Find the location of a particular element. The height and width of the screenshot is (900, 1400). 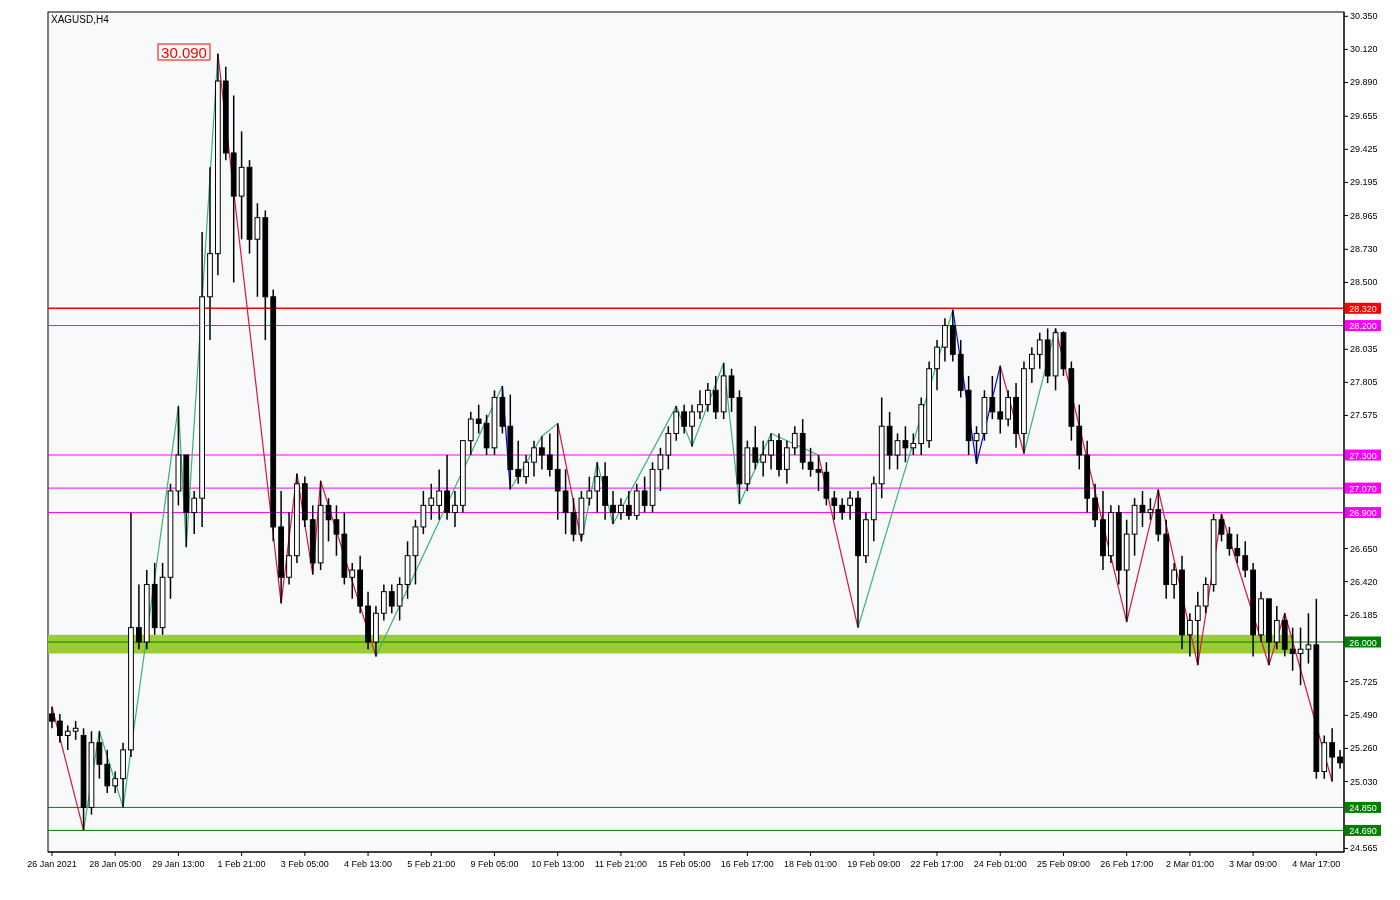

y-tick-label: 26.185 is located at coordinates (1364, 615).